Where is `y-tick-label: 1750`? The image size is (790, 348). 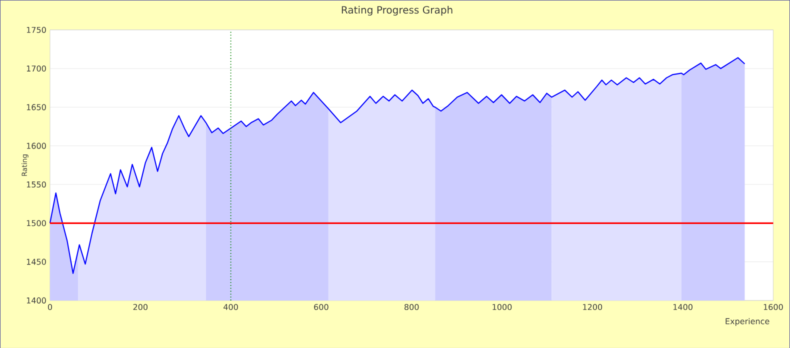 y-tick-label: 1750 is located at coordinates (36, 29).